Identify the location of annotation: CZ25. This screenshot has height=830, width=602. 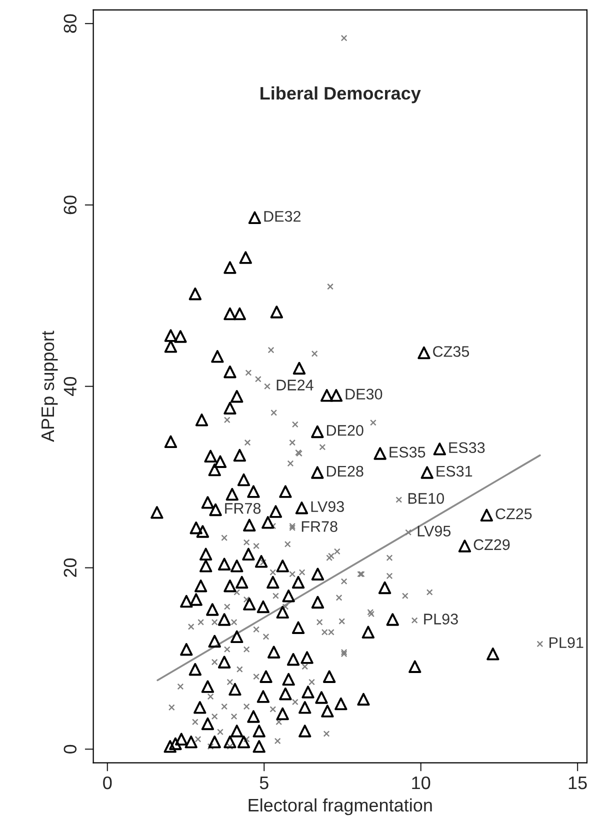
(514, 514).